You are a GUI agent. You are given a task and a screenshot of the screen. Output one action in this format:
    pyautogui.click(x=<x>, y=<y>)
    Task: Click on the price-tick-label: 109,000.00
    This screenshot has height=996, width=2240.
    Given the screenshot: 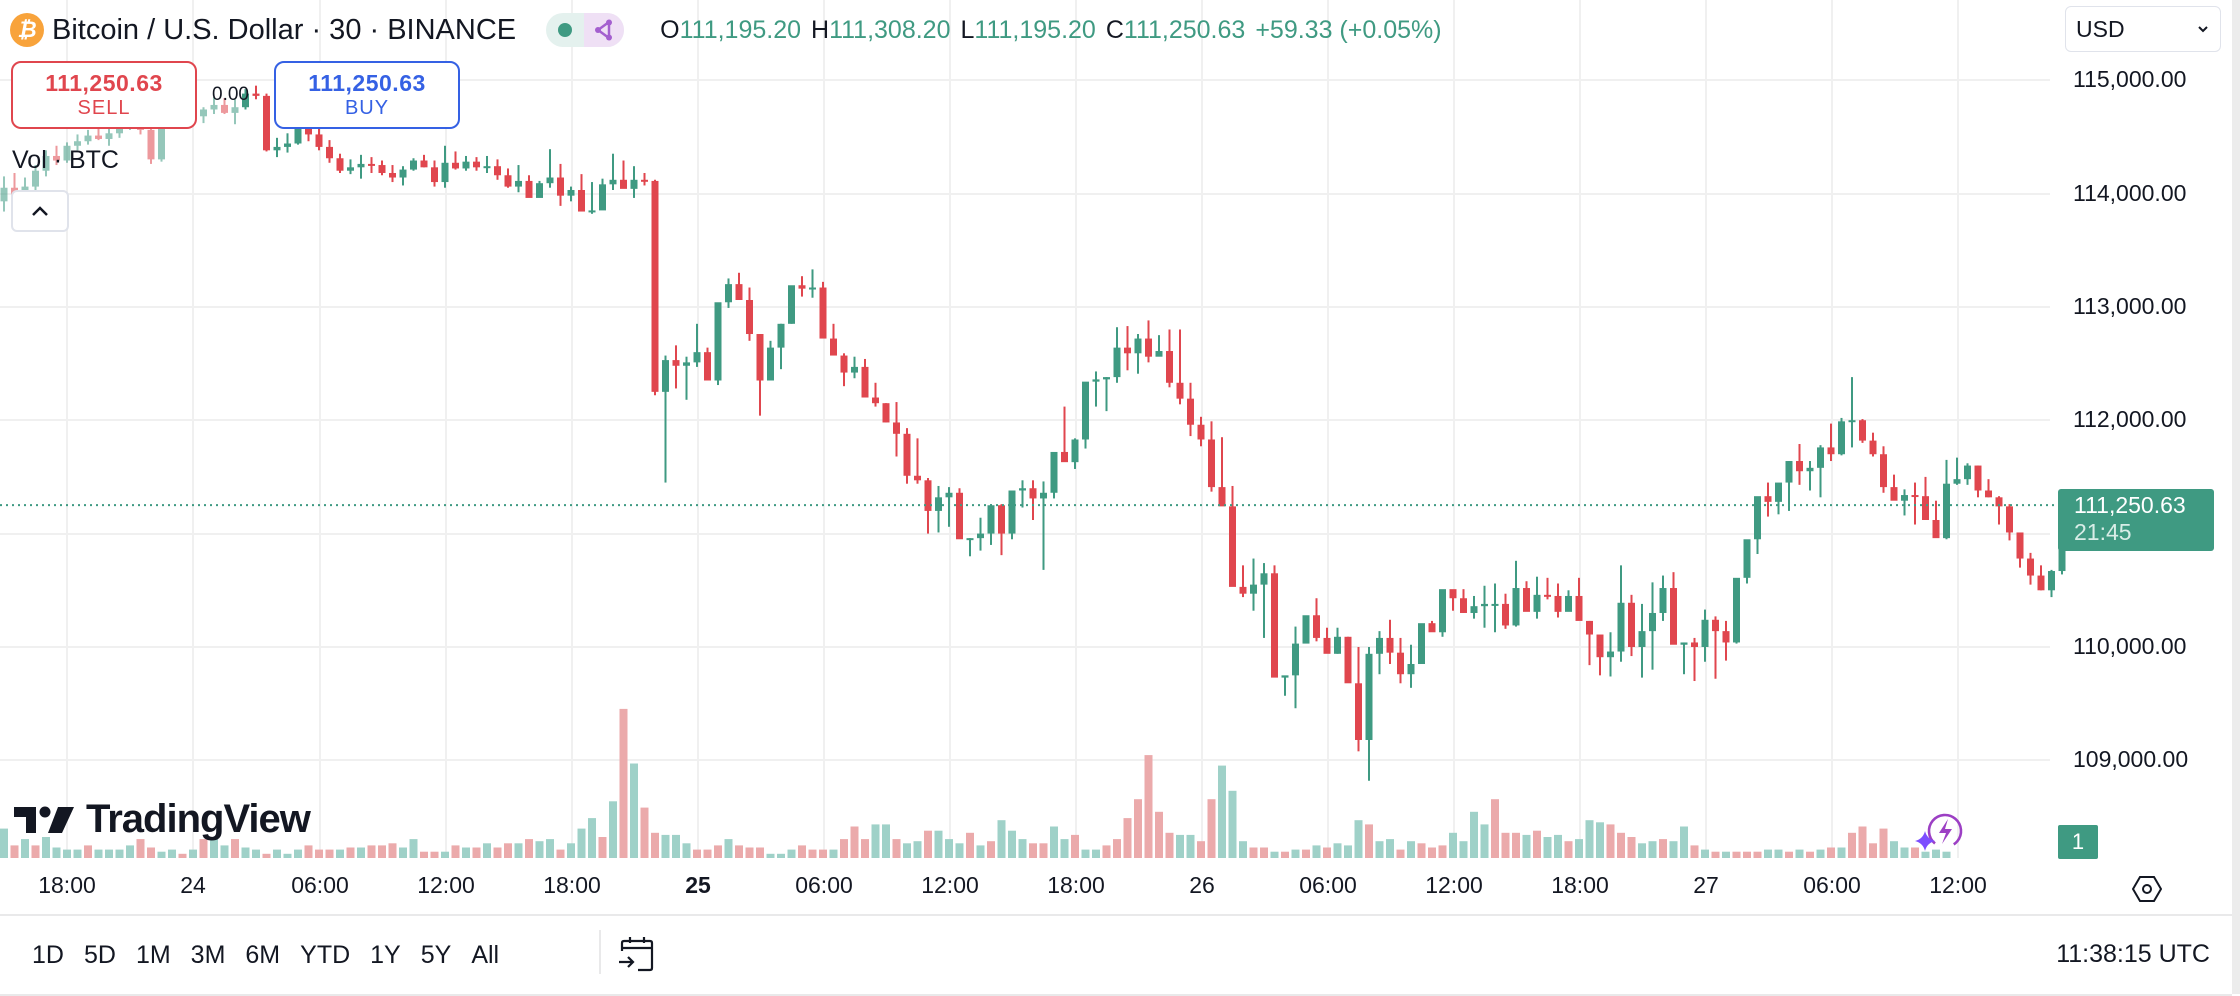 What is the action you would take?
    pyautogui.click(x=2131, y=759)
    